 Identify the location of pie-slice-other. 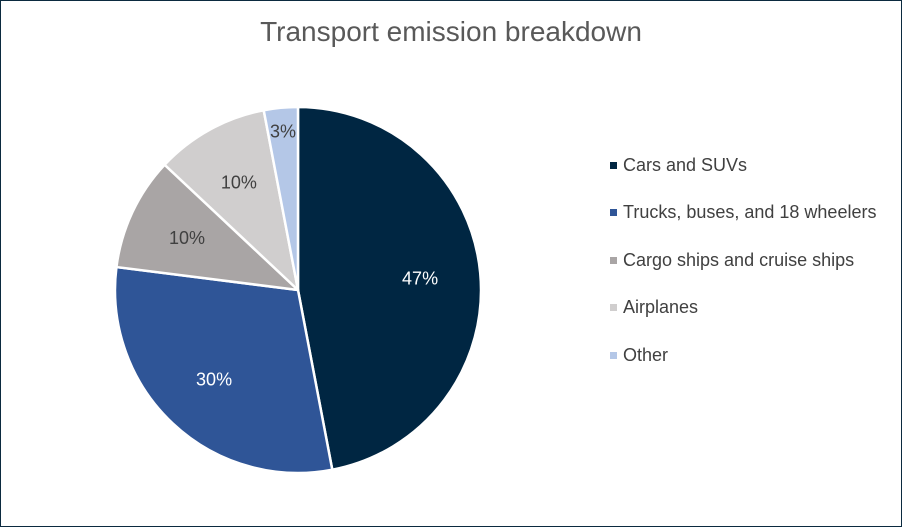
(281, 198).